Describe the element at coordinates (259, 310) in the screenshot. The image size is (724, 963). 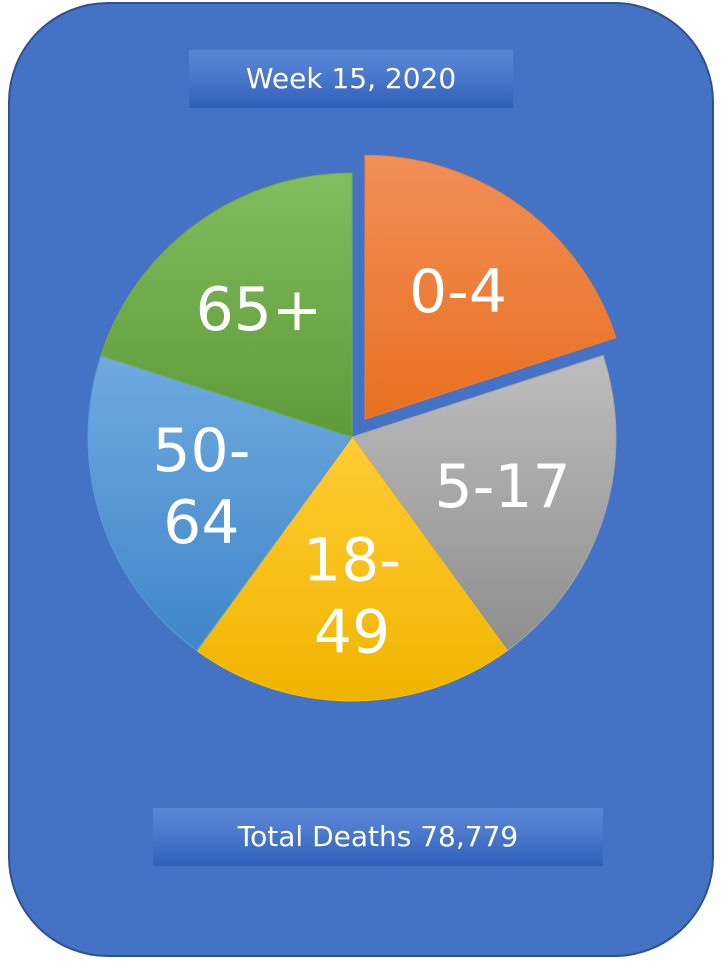
I see `pie-label-65plus: 65+` at that location.